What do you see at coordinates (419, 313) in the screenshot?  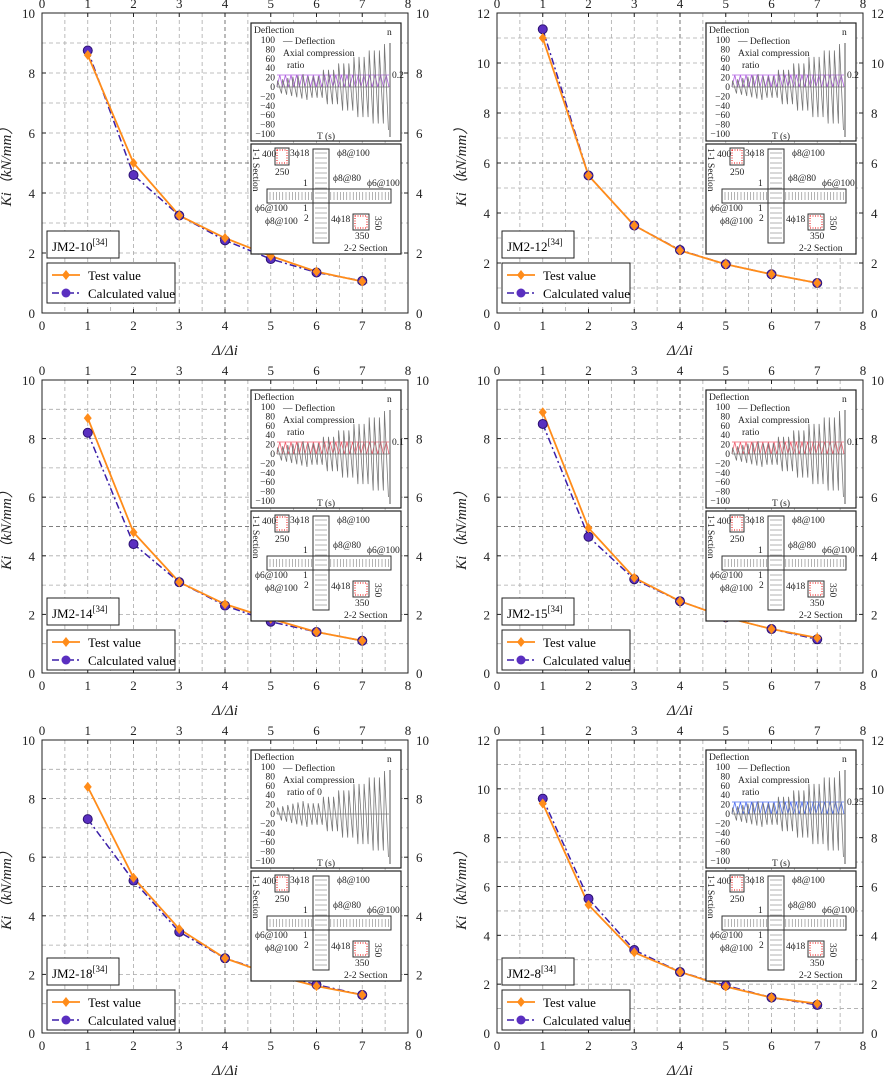 I see `y-right-tick-label: 0` at bounding box center [419, 313].